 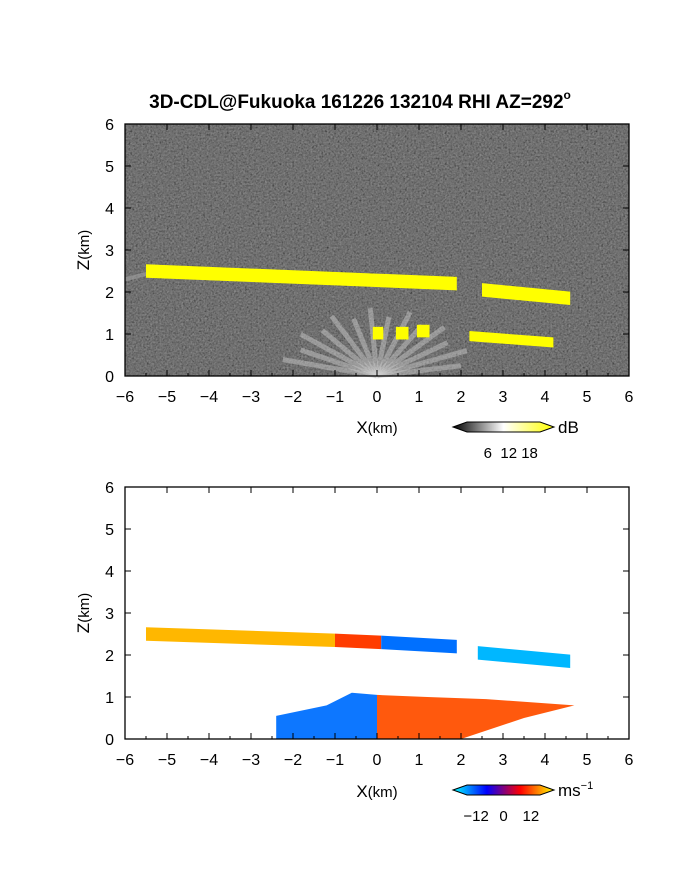 I want to click on echo-upper-cloud-layer-east, so click(x=526, y=294).